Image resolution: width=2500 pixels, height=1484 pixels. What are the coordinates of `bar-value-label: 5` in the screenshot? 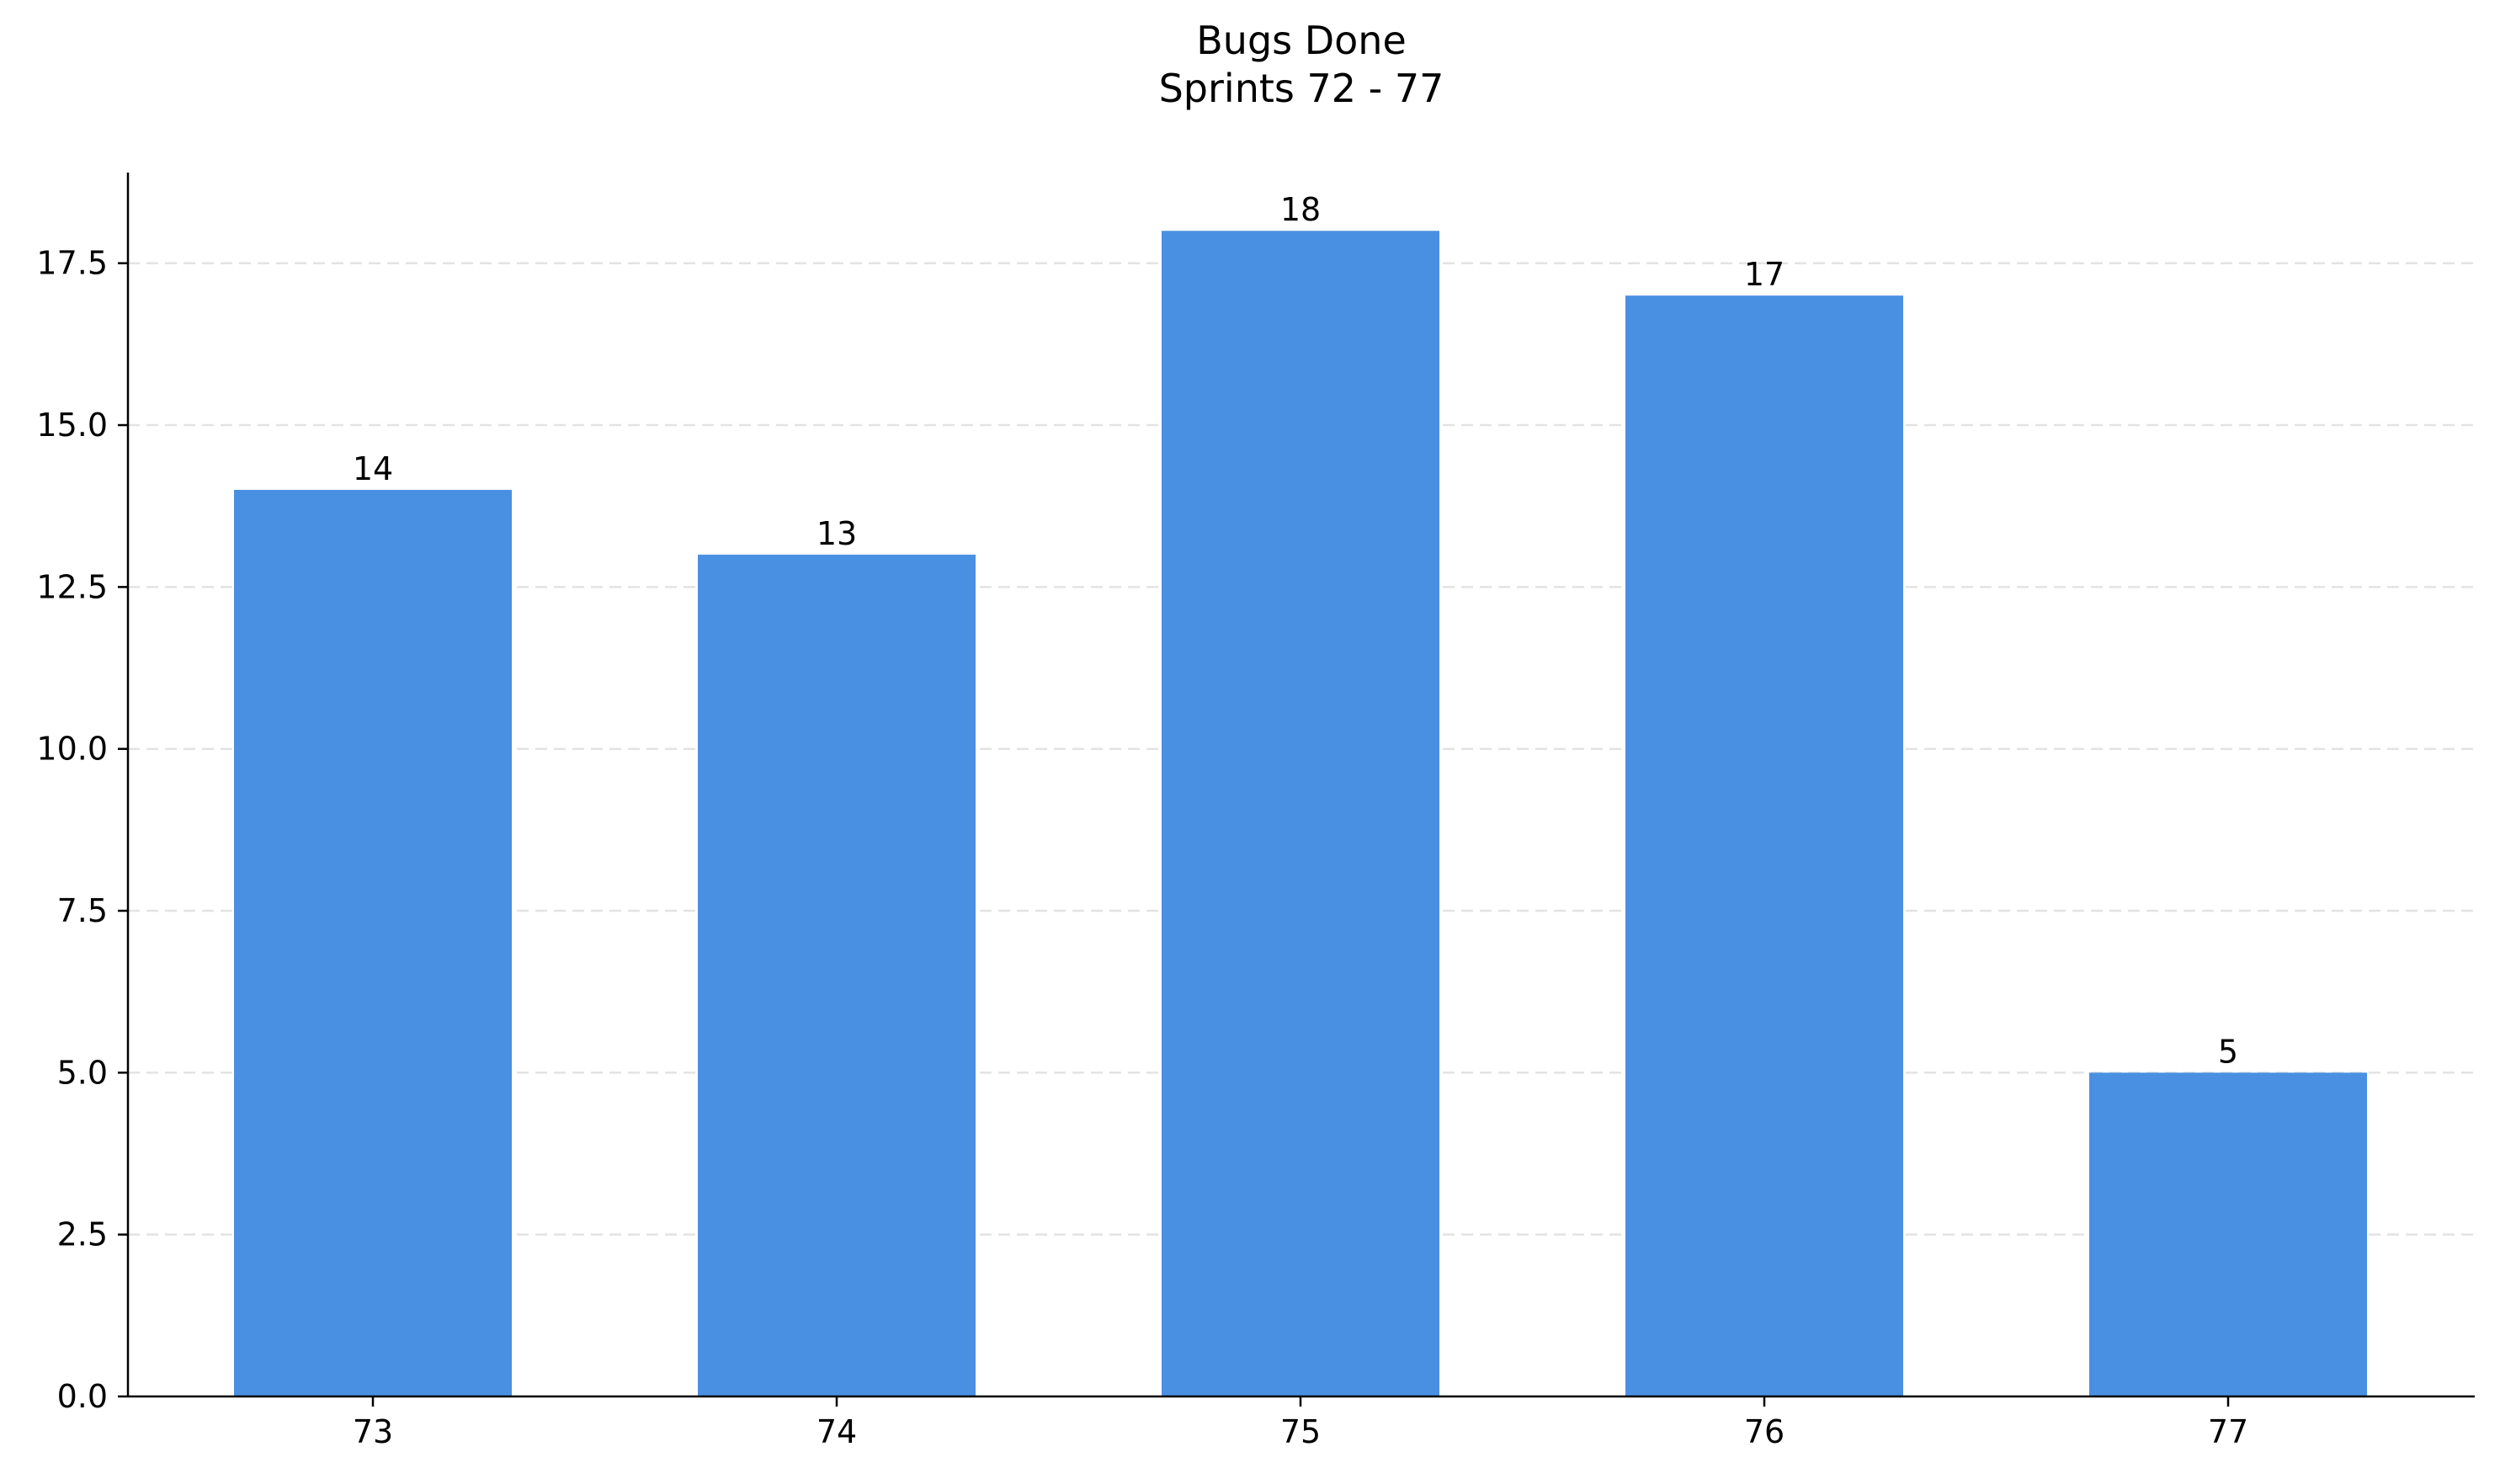 It's located at (2228, 1051).